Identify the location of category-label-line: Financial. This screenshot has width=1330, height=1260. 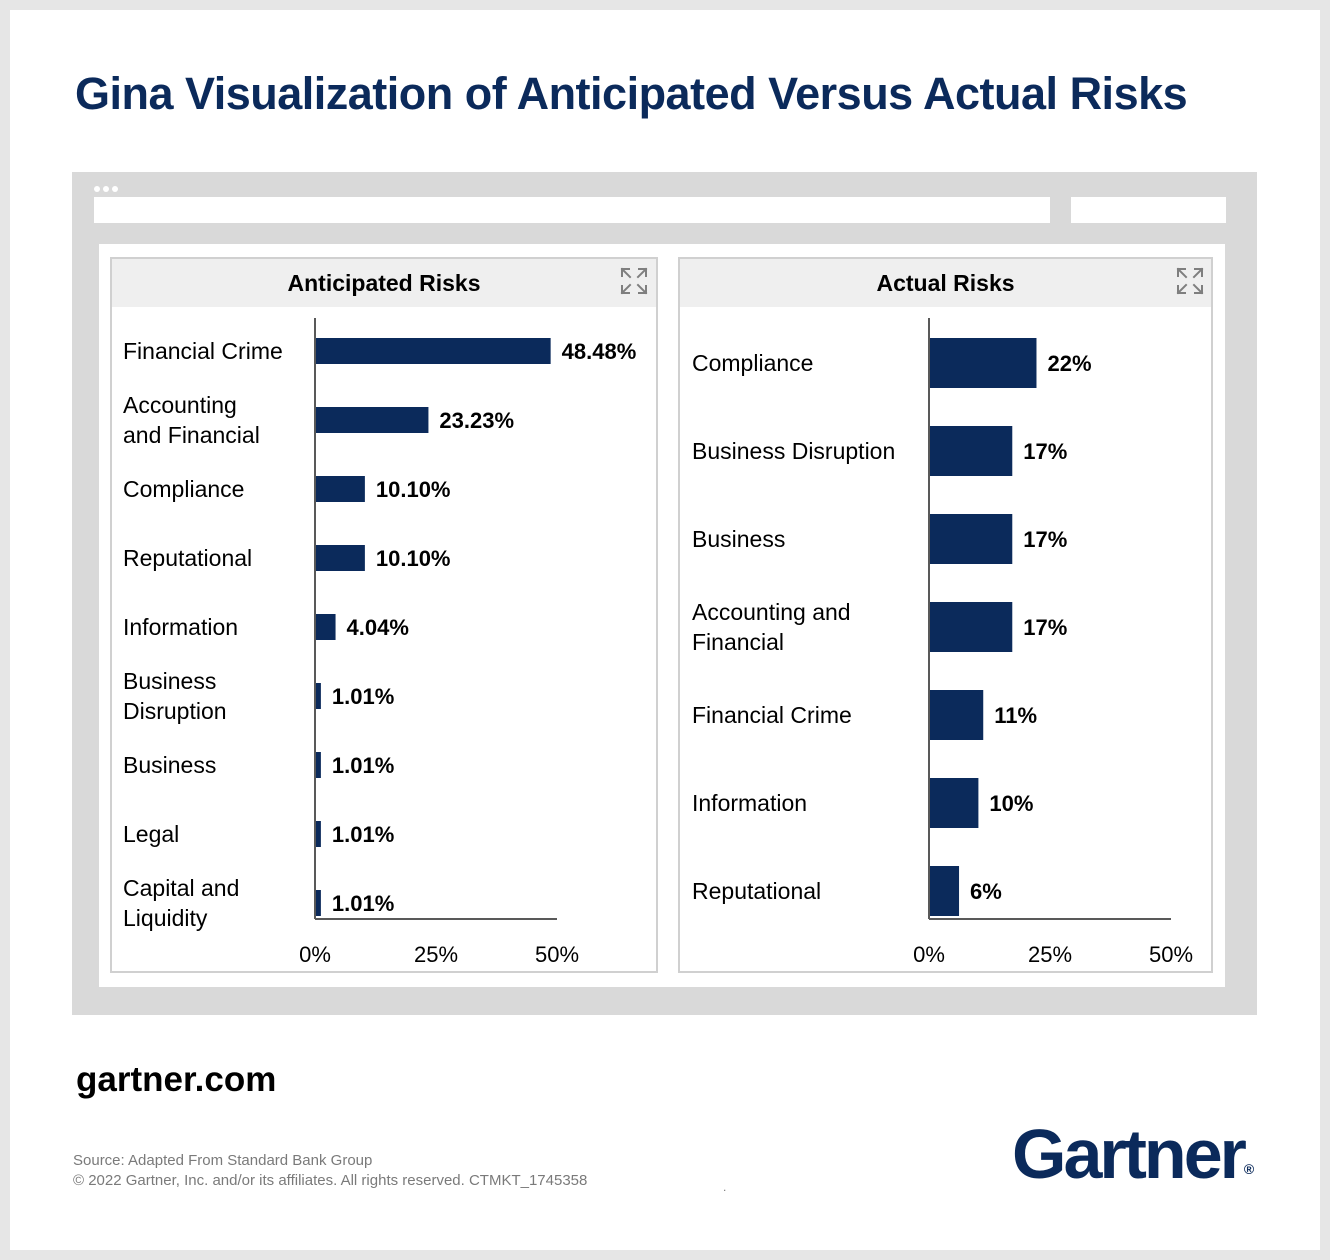
(738, 642).